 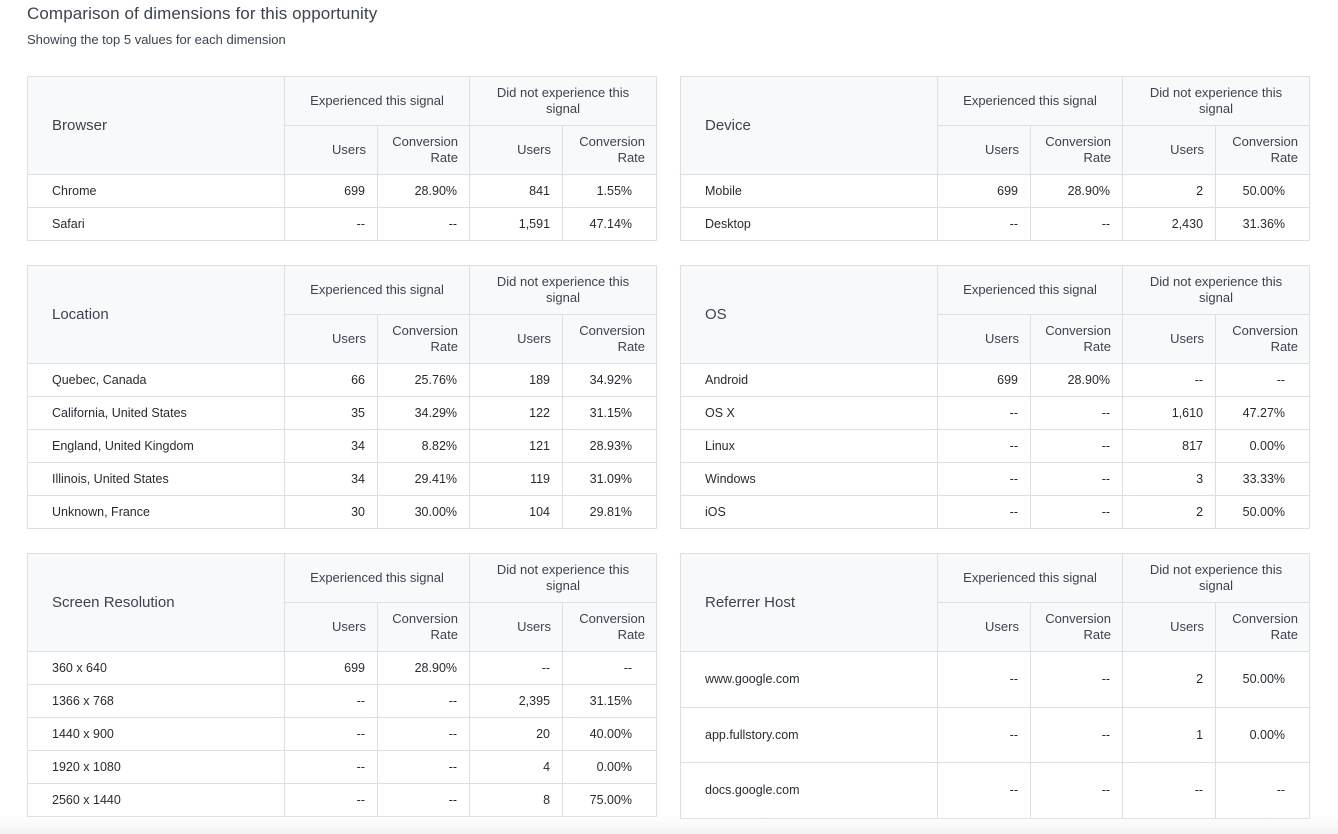 What do you see at coordinates (156, 314) in the screenshot?
I see `dimension-title: Location` at bounding box center [156, 314].